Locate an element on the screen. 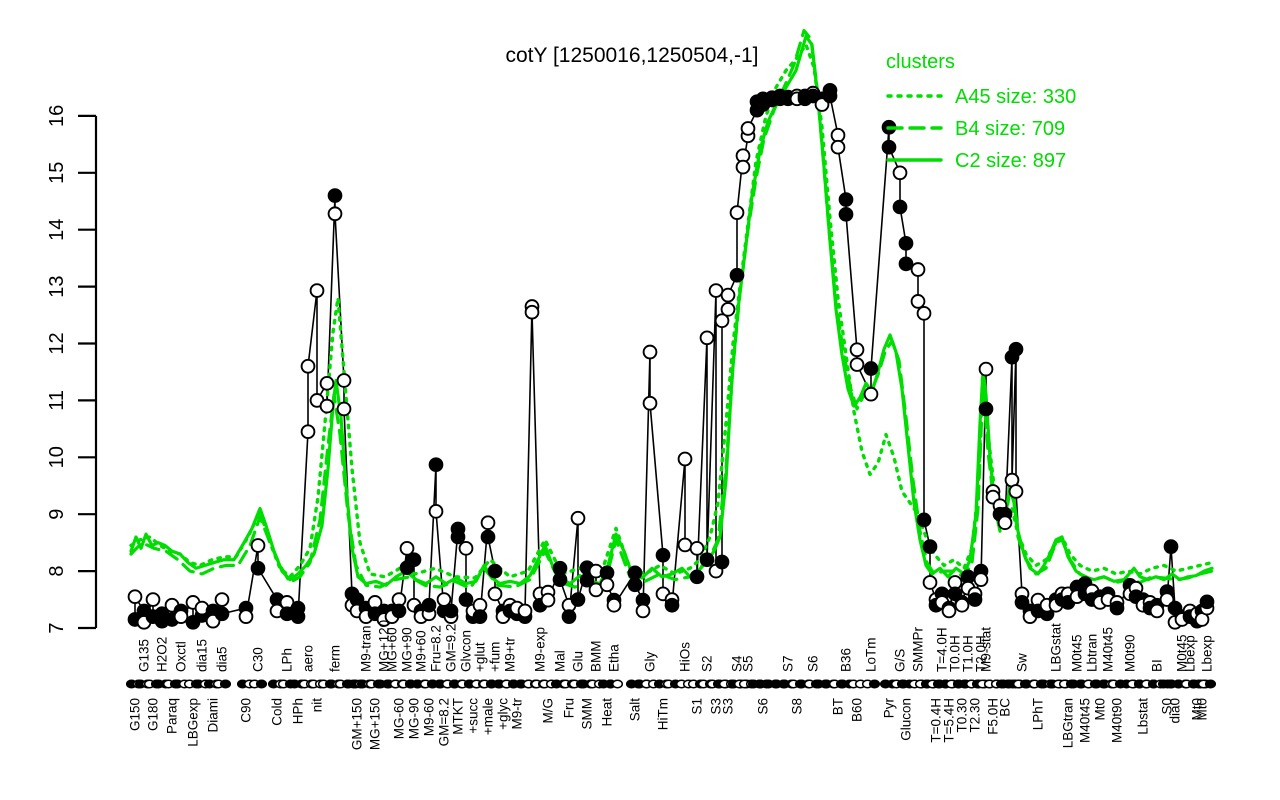 This screenshot has height=800, width=1280. x-axis-condition-label: M40t90 is located at coordinates (1117, 720).